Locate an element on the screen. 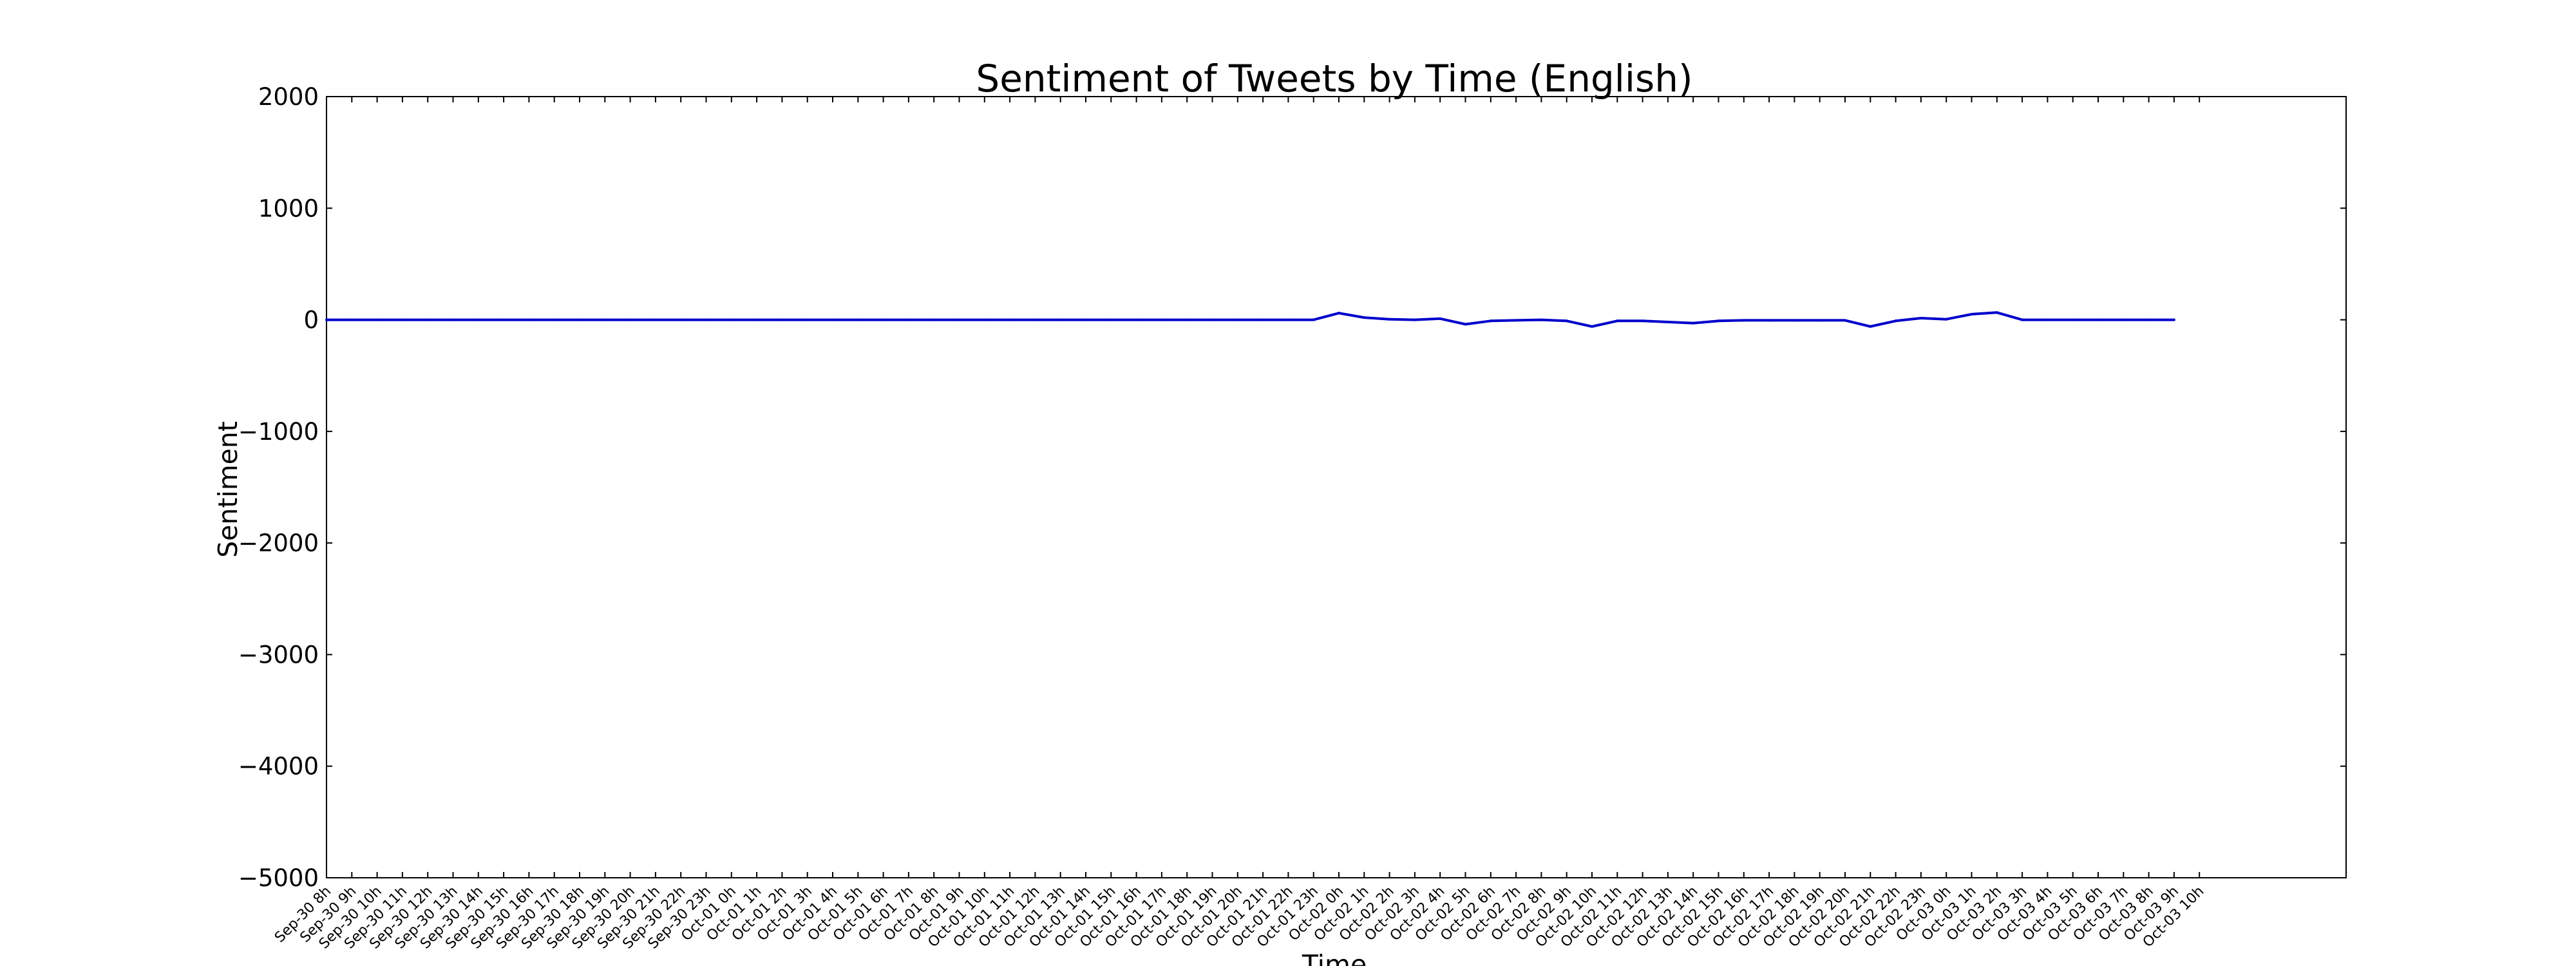  y-tick-label: 1000 is located at coordinates (288, 208).